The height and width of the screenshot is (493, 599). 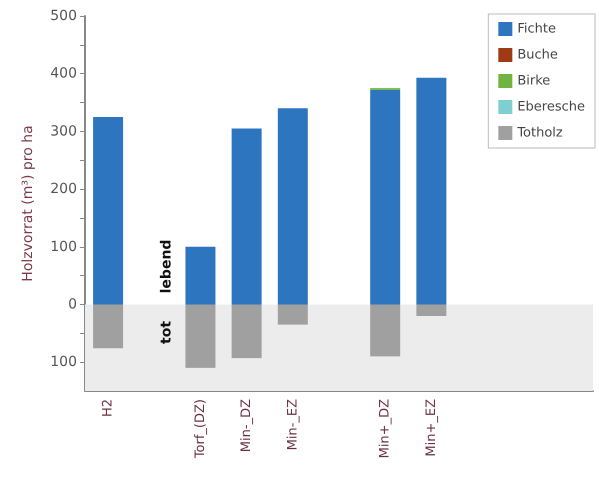 What do you see at coordinates (28, 203) in the screenshot?
I see `y-axis-title: Holzvorrat (m³) pro ha` at bounding box center [28, 203].